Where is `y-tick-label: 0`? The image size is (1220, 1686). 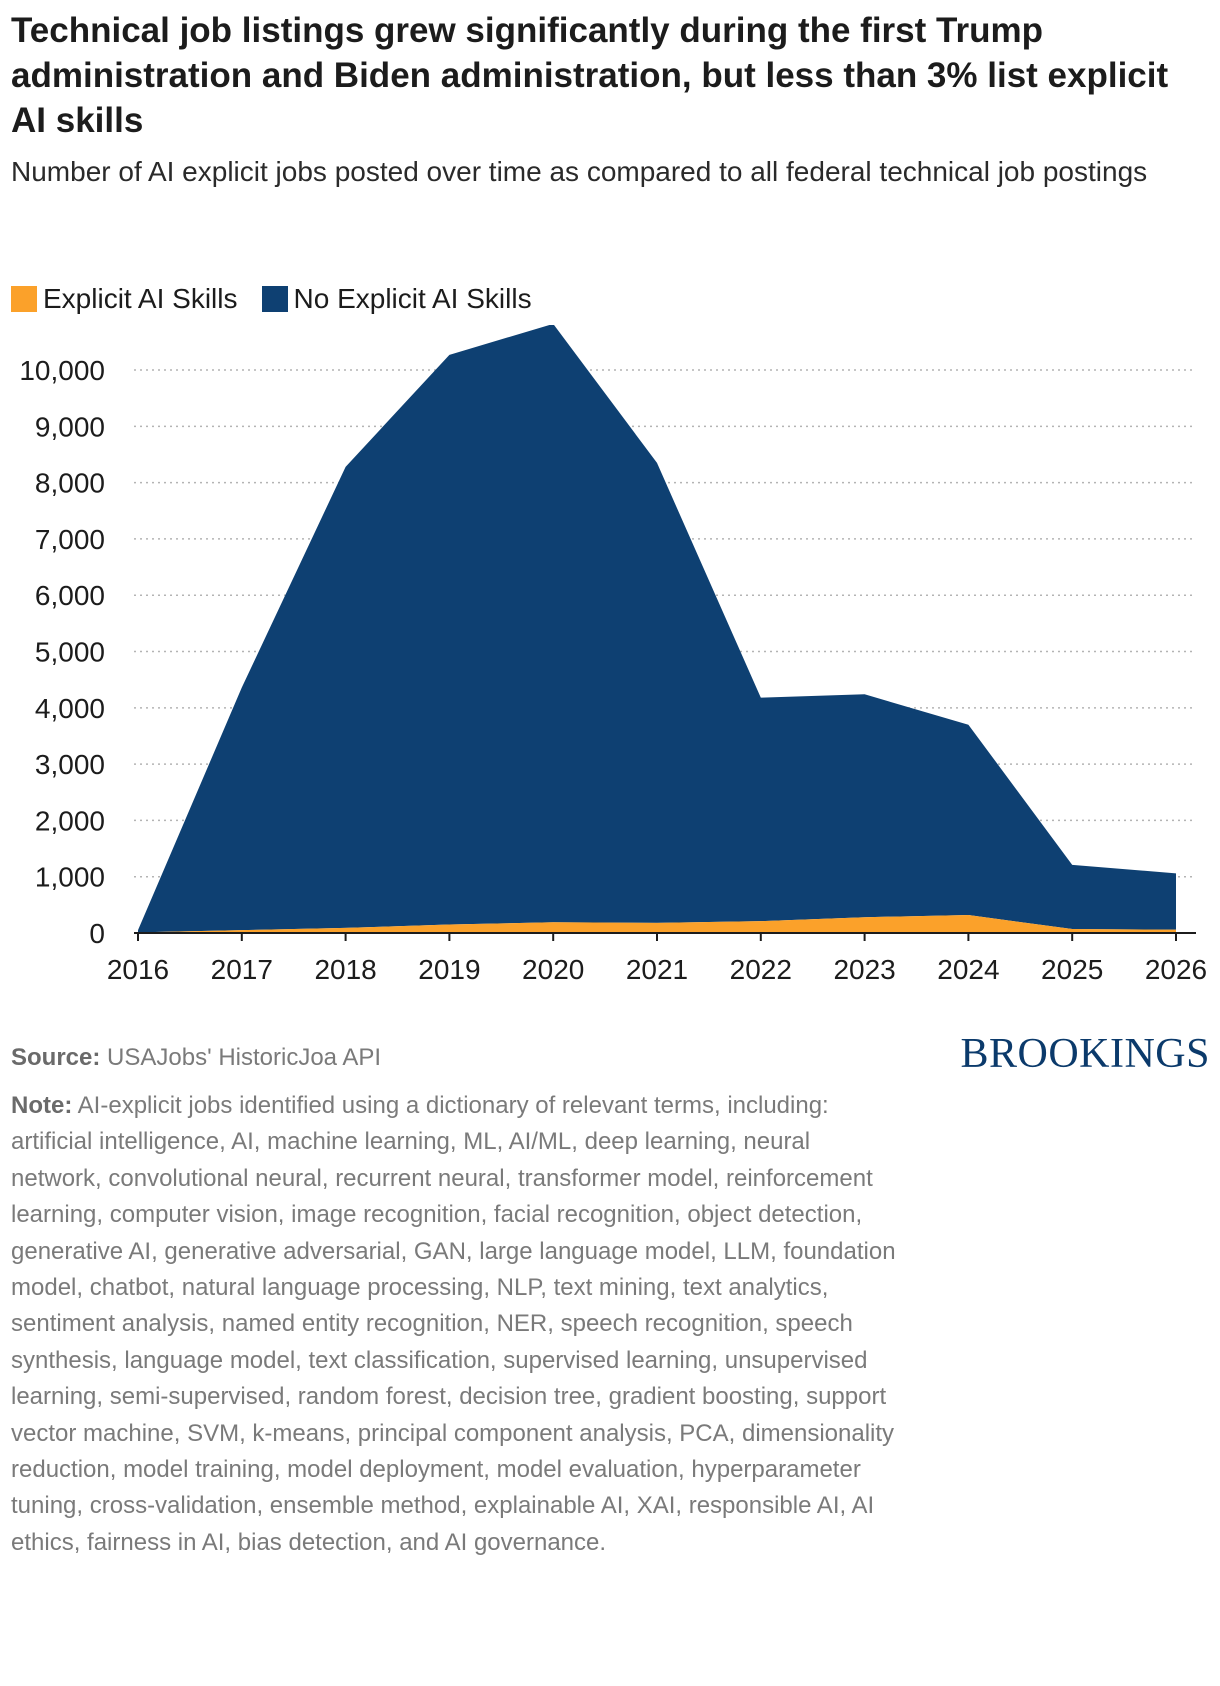
y-tick-label: 0 is located at coordinates (97, 933).